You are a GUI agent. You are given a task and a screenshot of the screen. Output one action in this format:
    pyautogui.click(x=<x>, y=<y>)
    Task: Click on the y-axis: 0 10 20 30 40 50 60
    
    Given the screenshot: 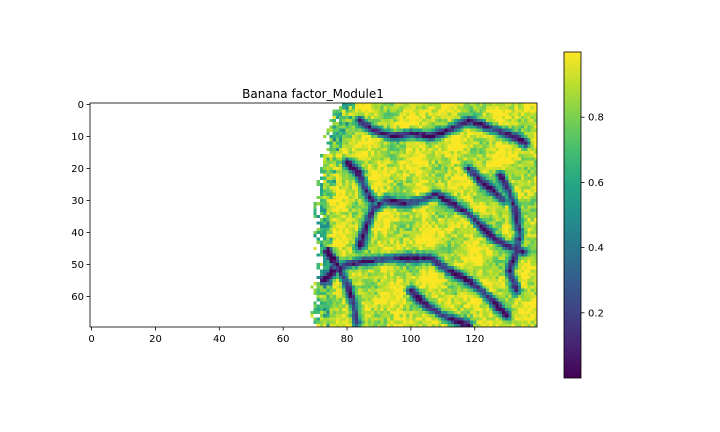 What is the action you would take?
    pyautogui.click(x=80, y=201)
    